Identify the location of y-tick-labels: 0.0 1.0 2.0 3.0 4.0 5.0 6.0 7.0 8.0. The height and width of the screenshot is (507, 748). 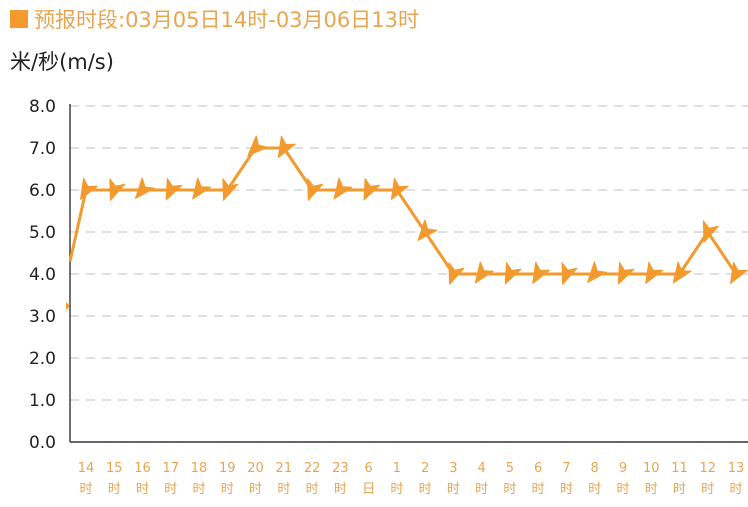
(42, 275).